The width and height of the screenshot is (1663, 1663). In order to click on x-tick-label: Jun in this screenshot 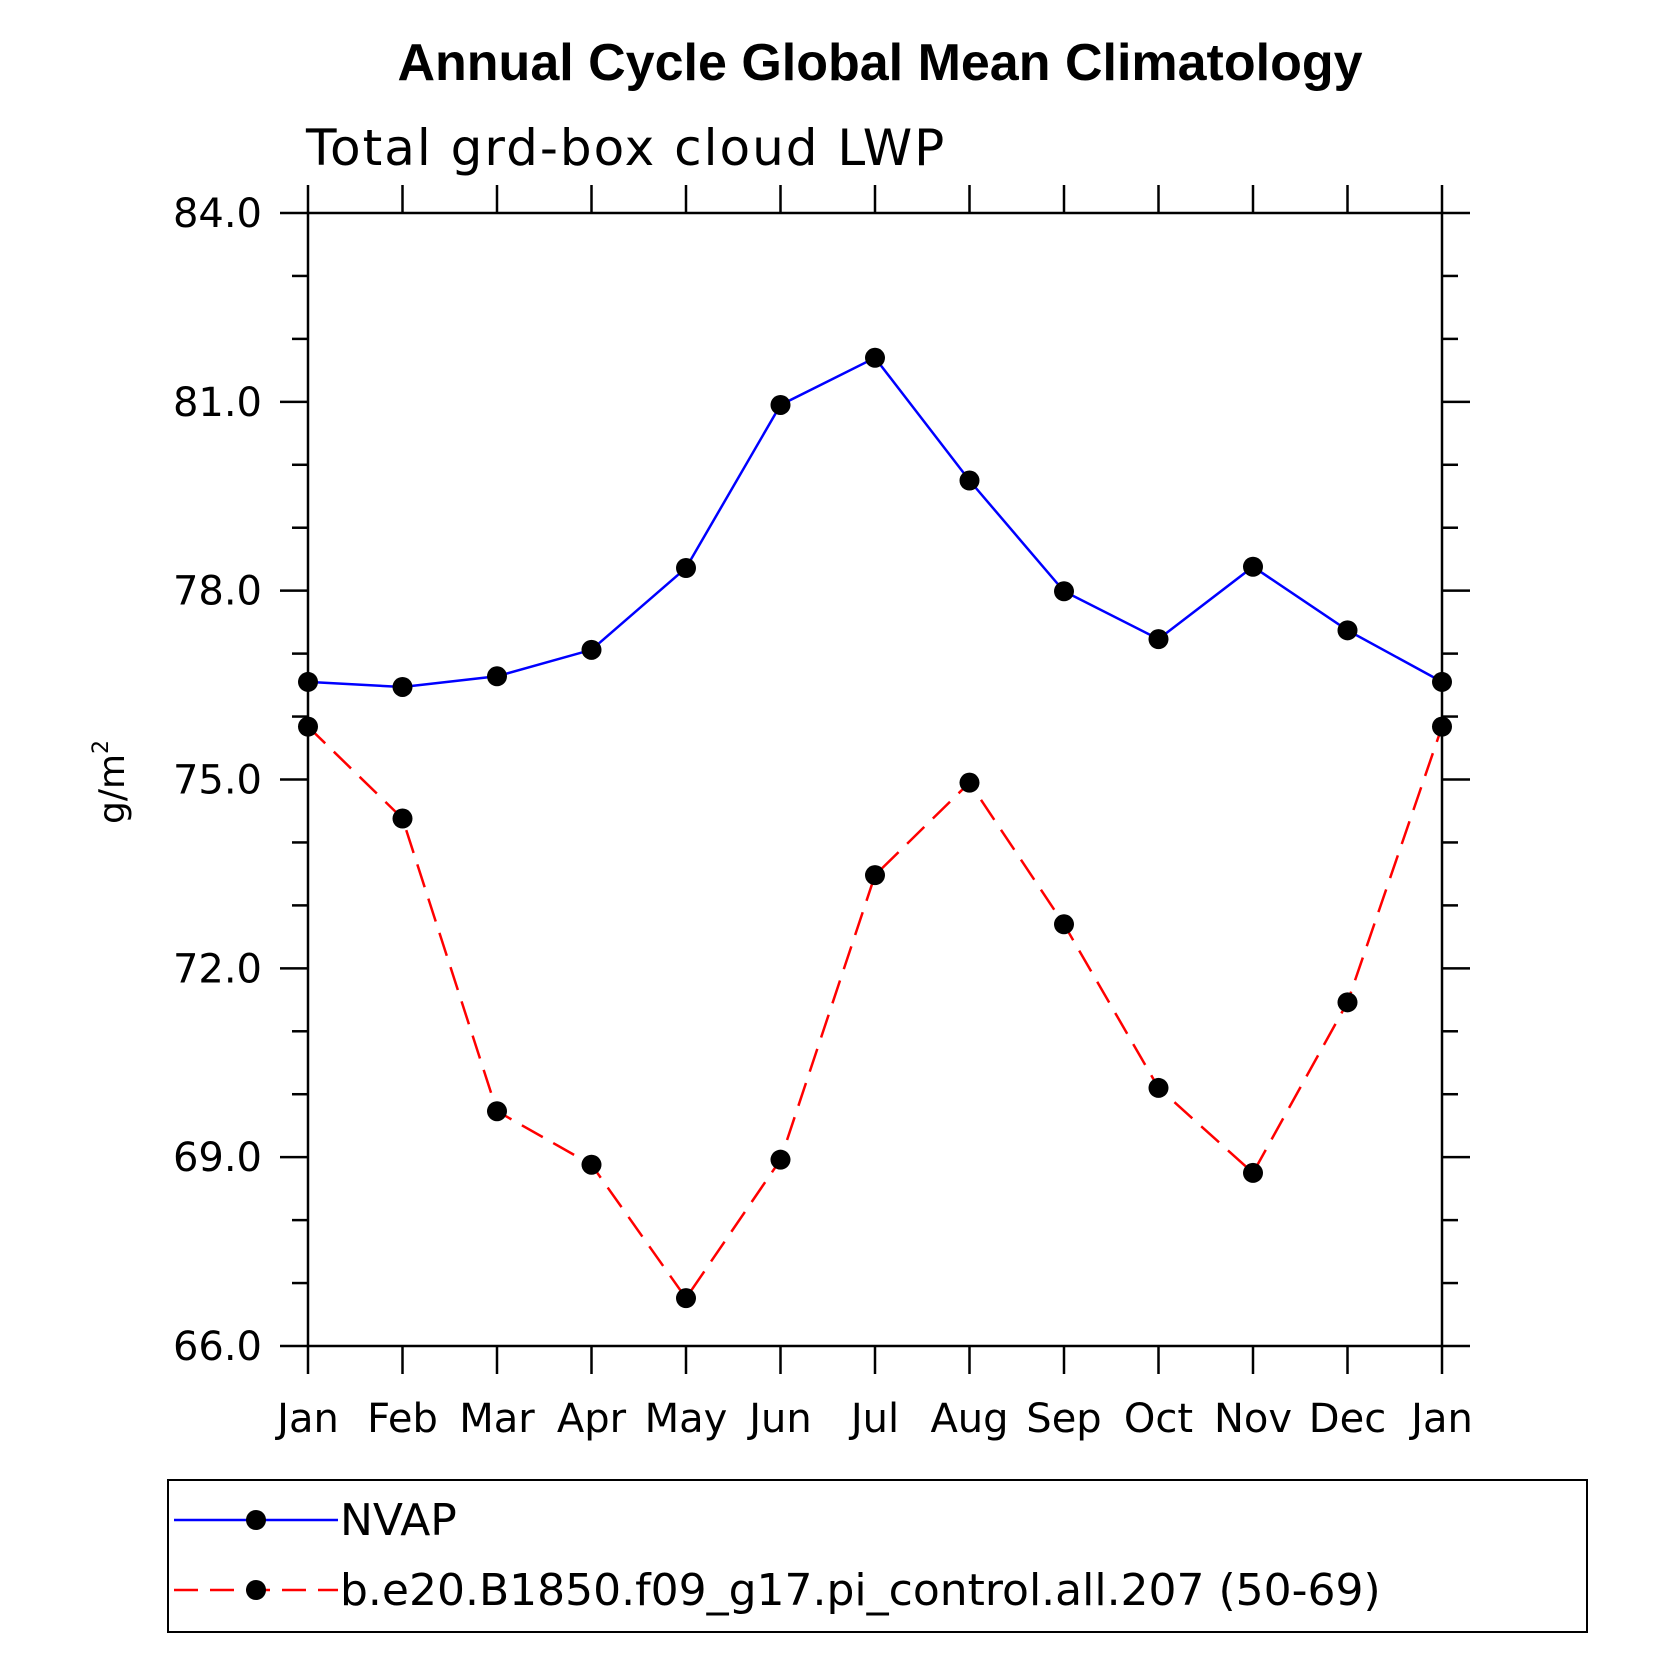, I will do `click(779, 1419)`.